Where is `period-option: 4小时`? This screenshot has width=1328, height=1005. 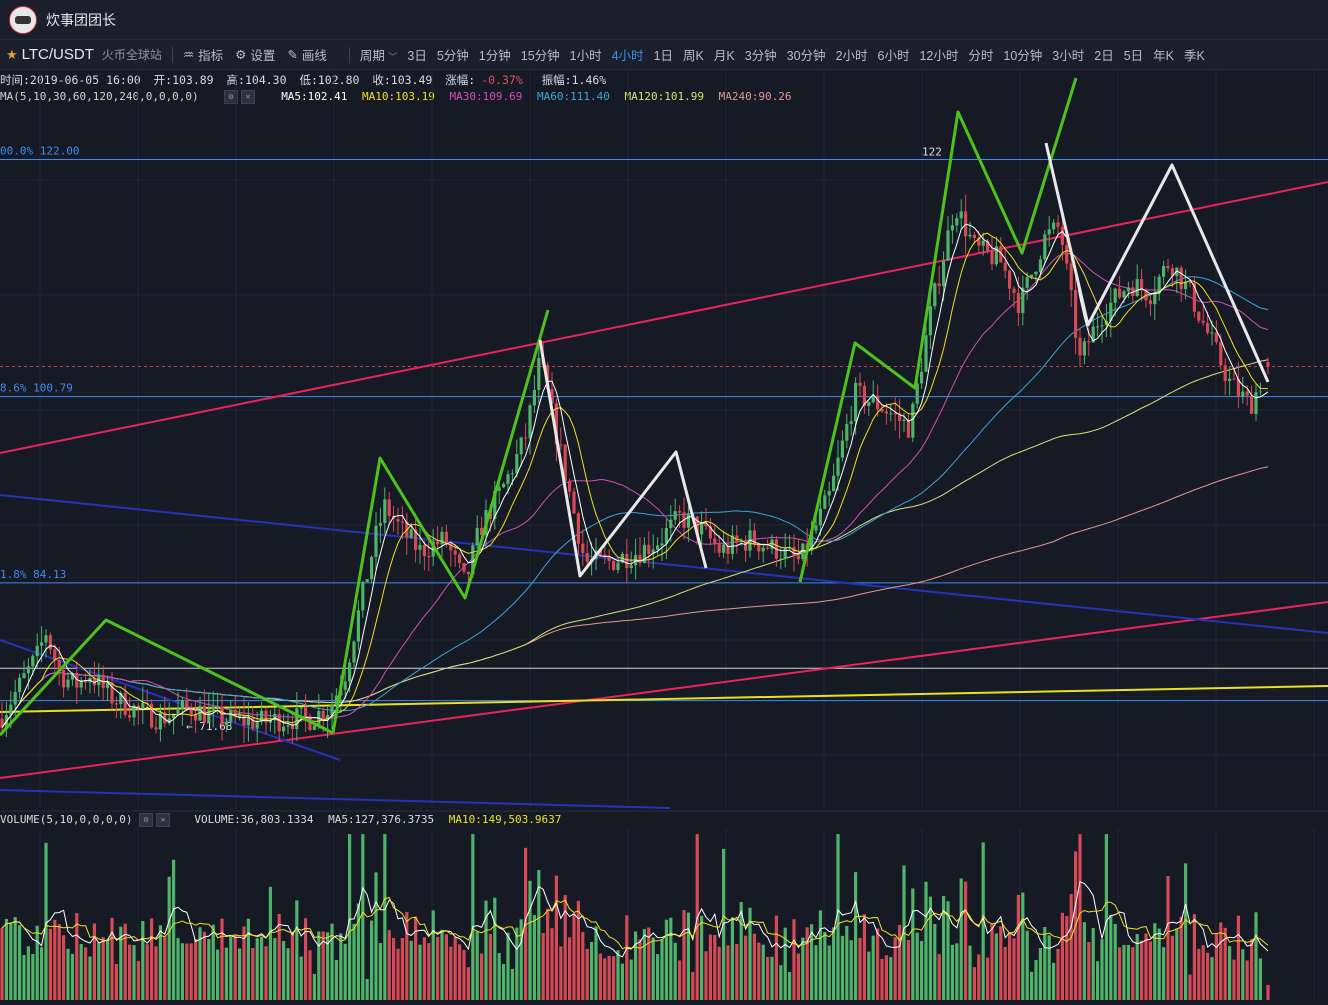
period-option: 4小时 is located at coordinates (627, 56).